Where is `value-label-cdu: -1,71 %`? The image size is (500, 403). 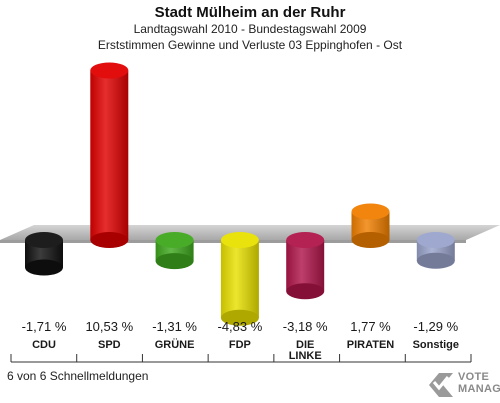
value-label-cdu: -1,71 % is located at coordinates (44, 326).